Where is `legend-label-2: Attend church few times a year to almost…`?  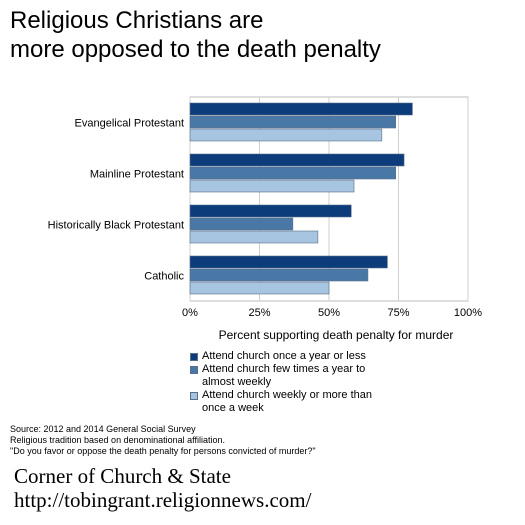
legend-label-2: Attend church few times a year to almost… is located at coordinates (284, 375).